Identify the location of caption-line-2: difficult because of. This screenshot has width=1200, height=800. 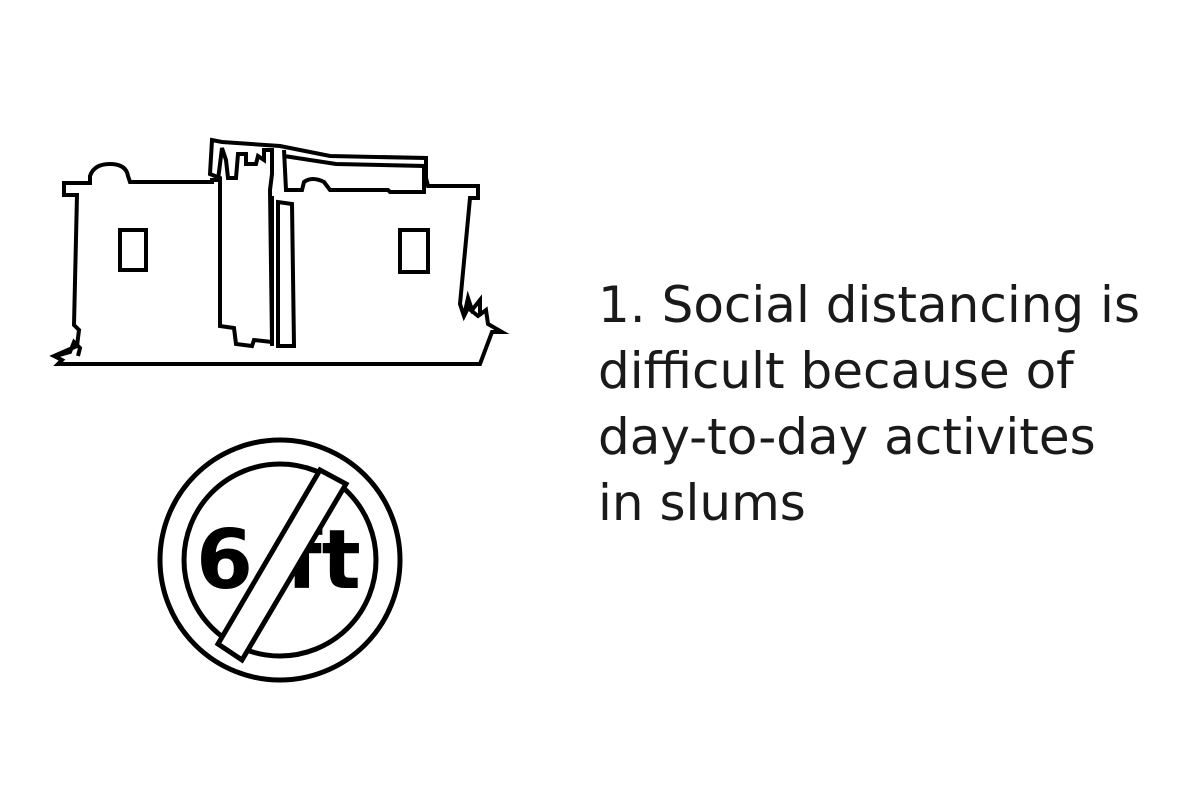
(836, 371).